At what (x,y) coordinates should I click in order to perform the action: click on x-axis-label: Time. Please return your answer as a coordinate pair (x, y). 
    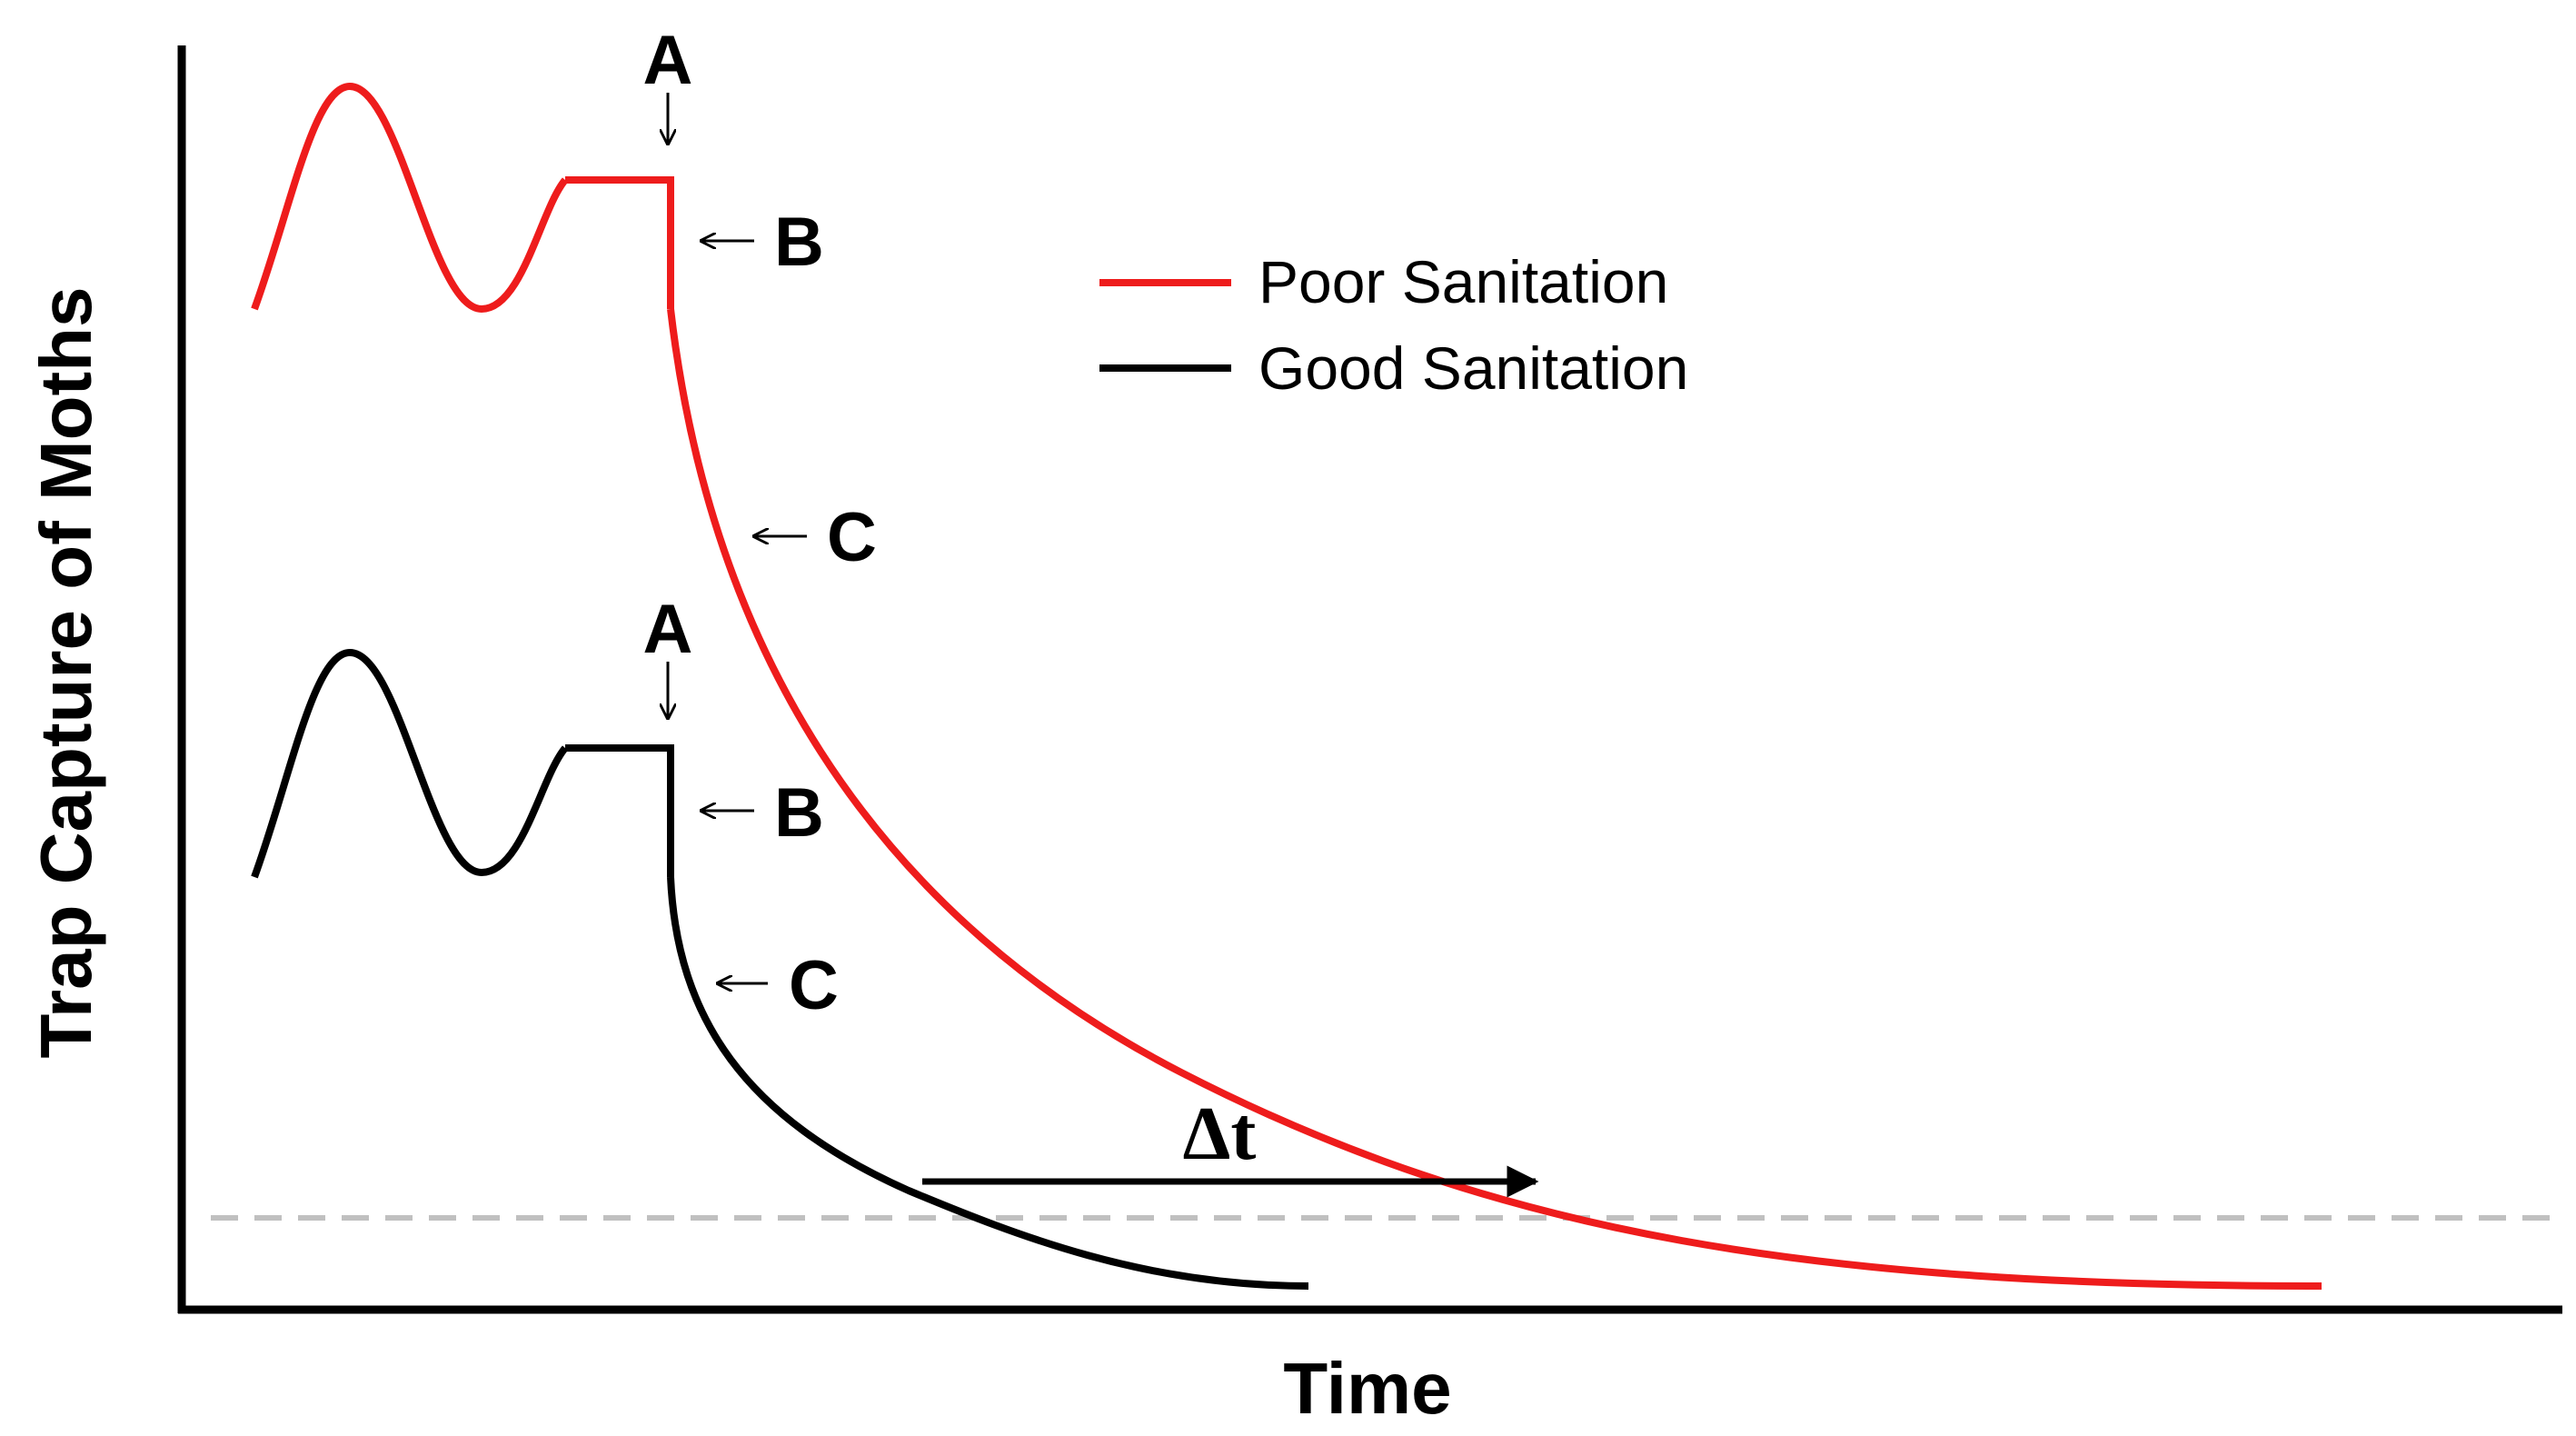
    Looking at the image, I should click on (1367, 1388).